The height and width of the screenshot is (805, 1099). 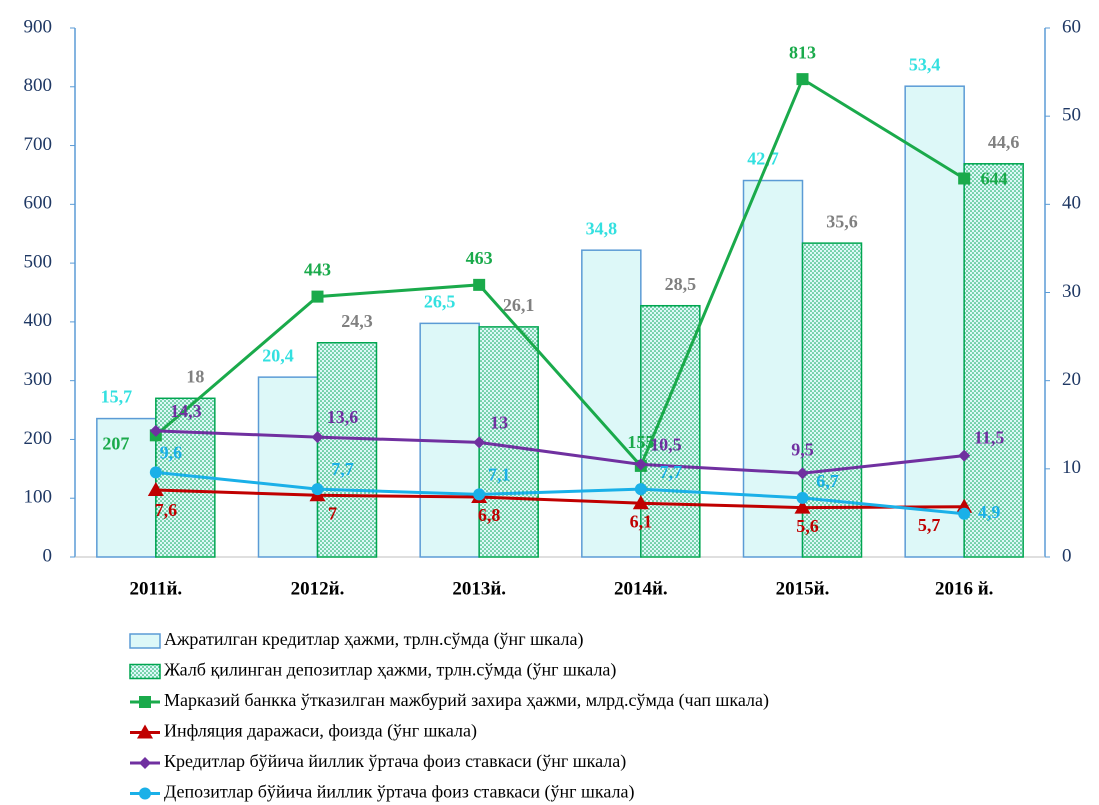 I want to click on data-label: 34,8, so click(x=602, y=228).